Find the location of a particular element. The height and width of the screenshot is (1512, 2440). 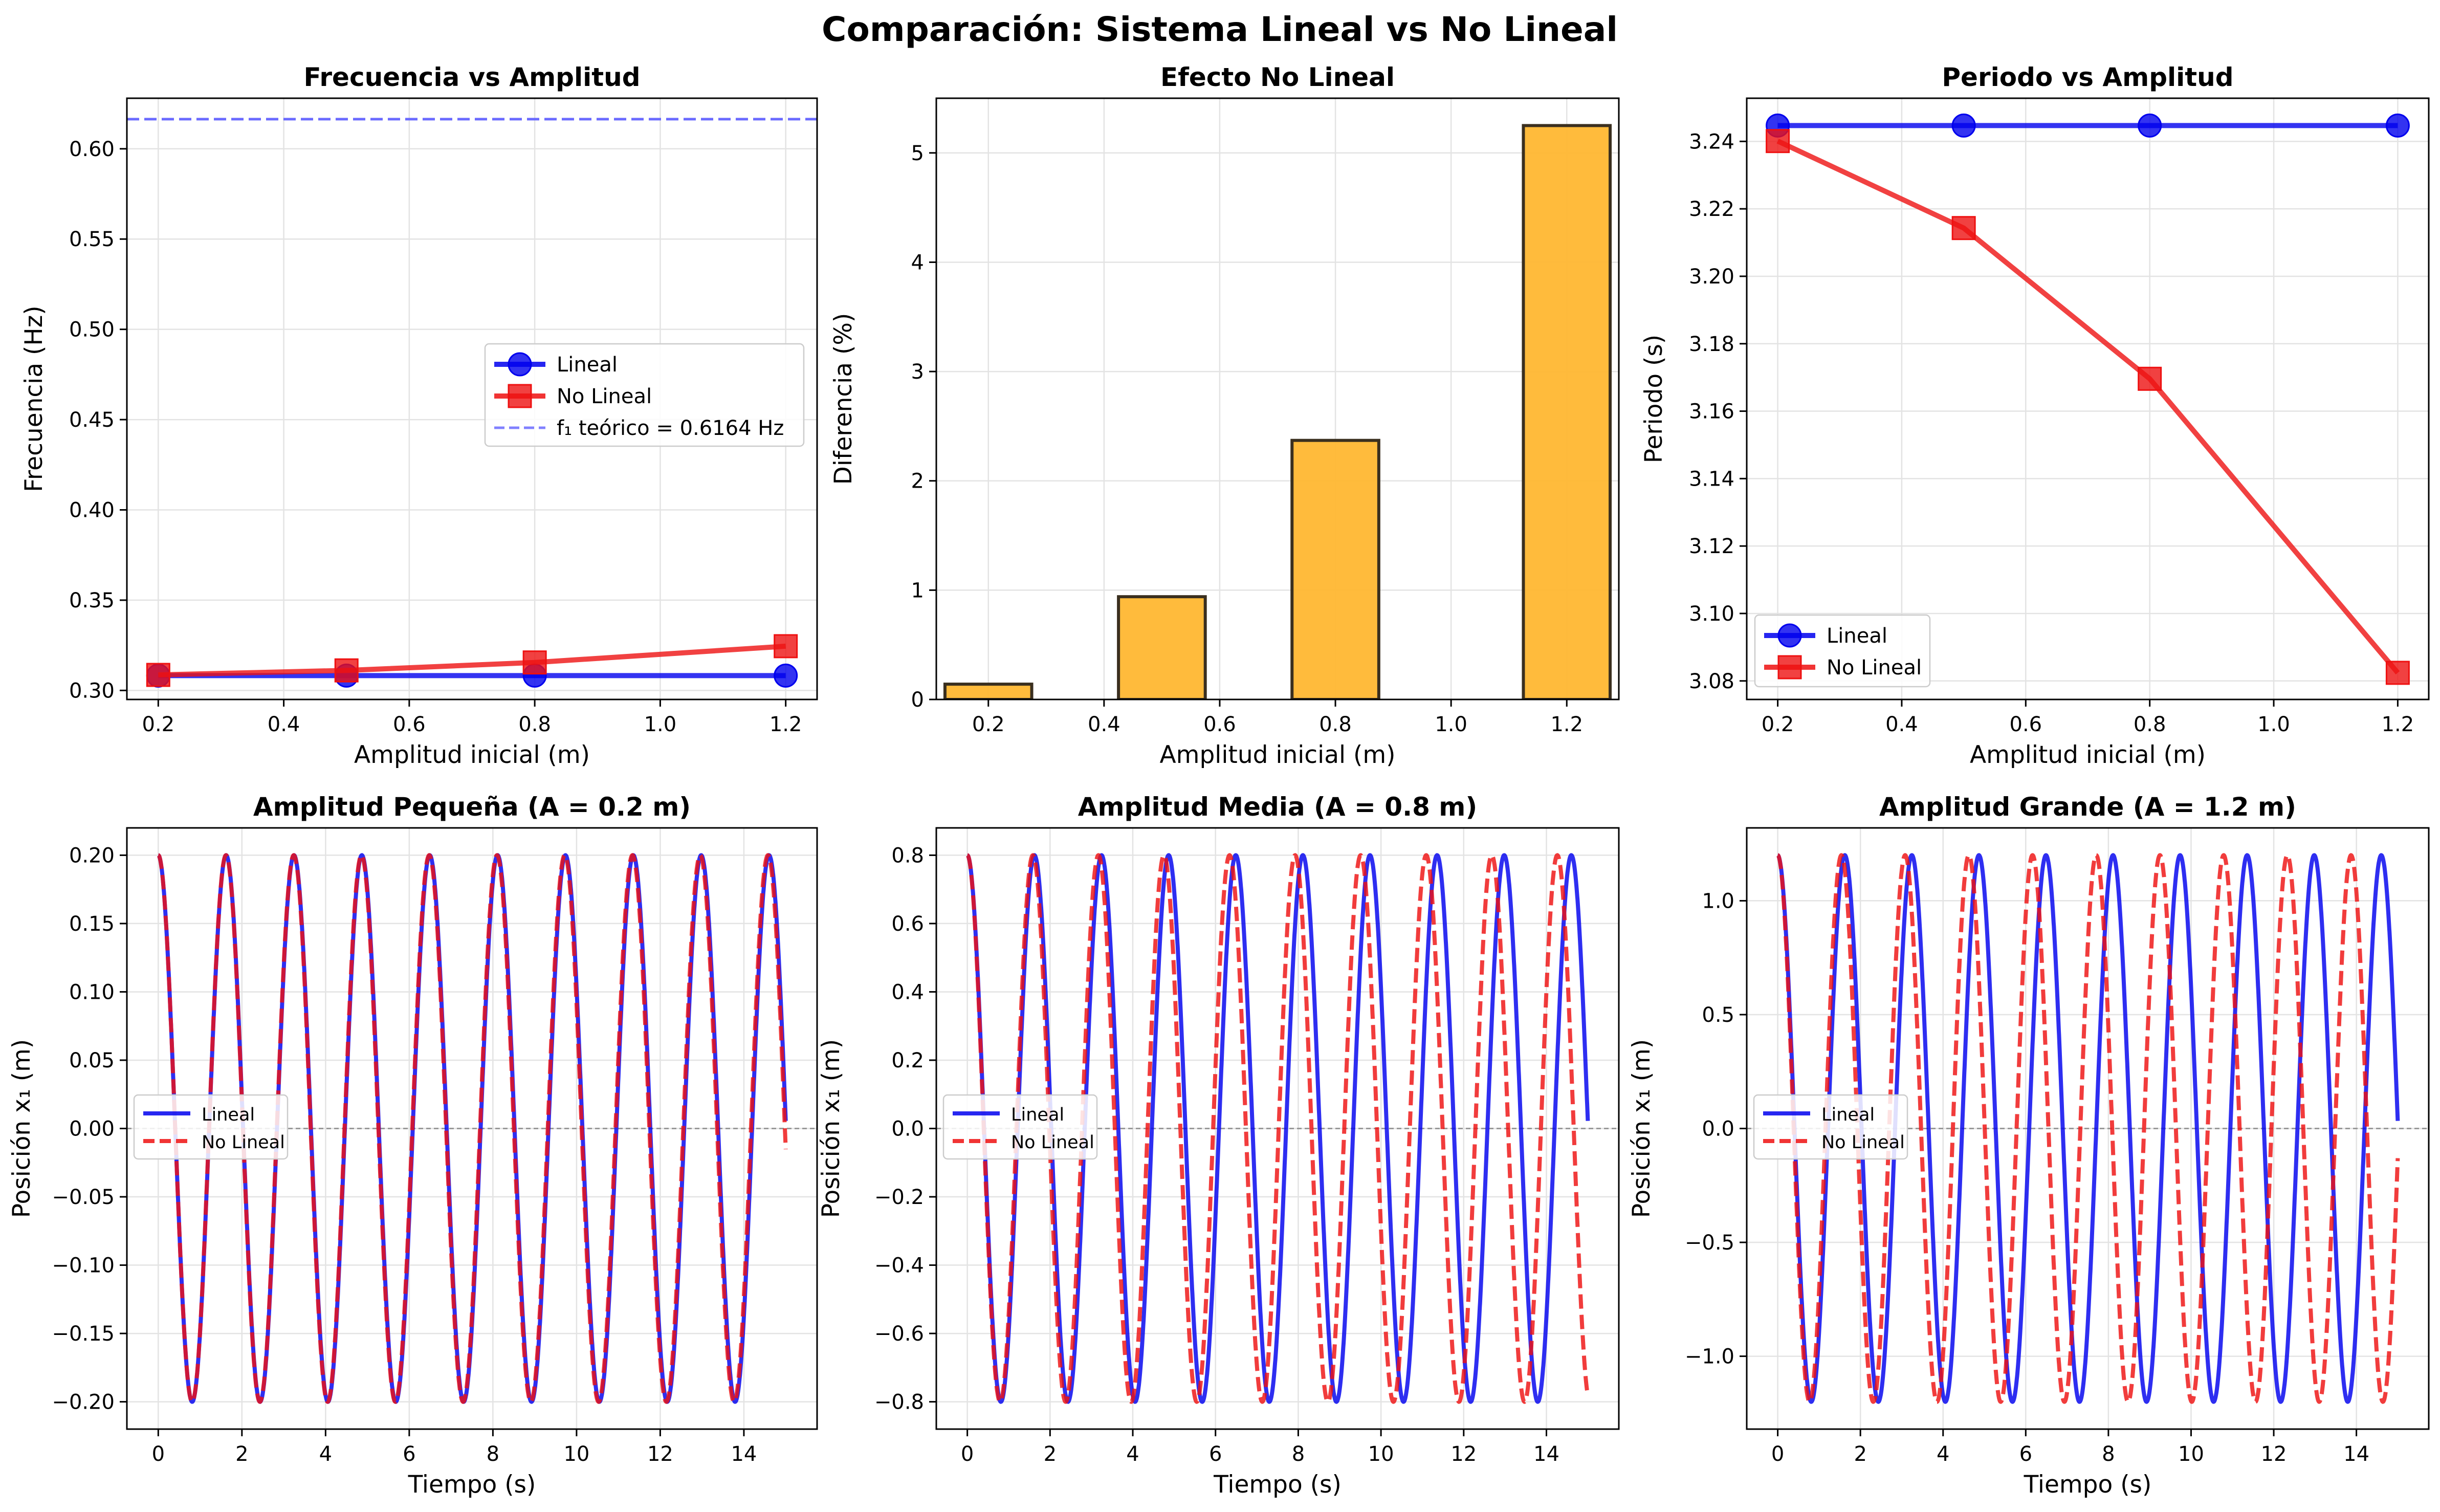

series-line-lineal is located at coordinates (2088, 1128).